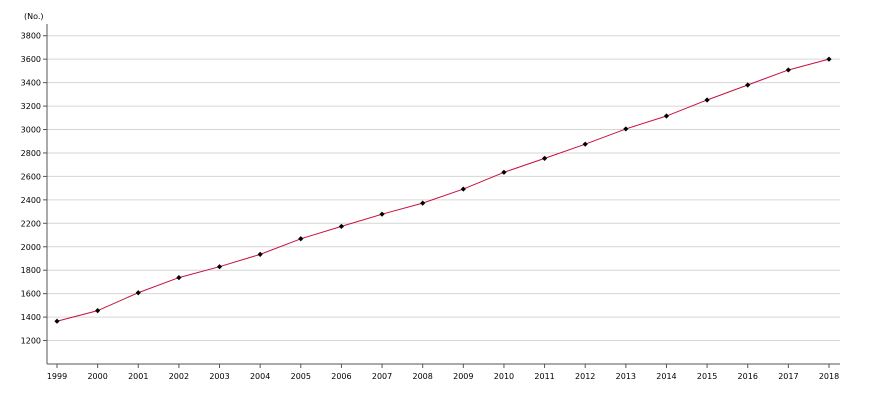 This screenshot has width=870, height=400. Describe the element at coordinates (260, 376) in the screenshot. I see `x-tick-label: 2004` at that location.